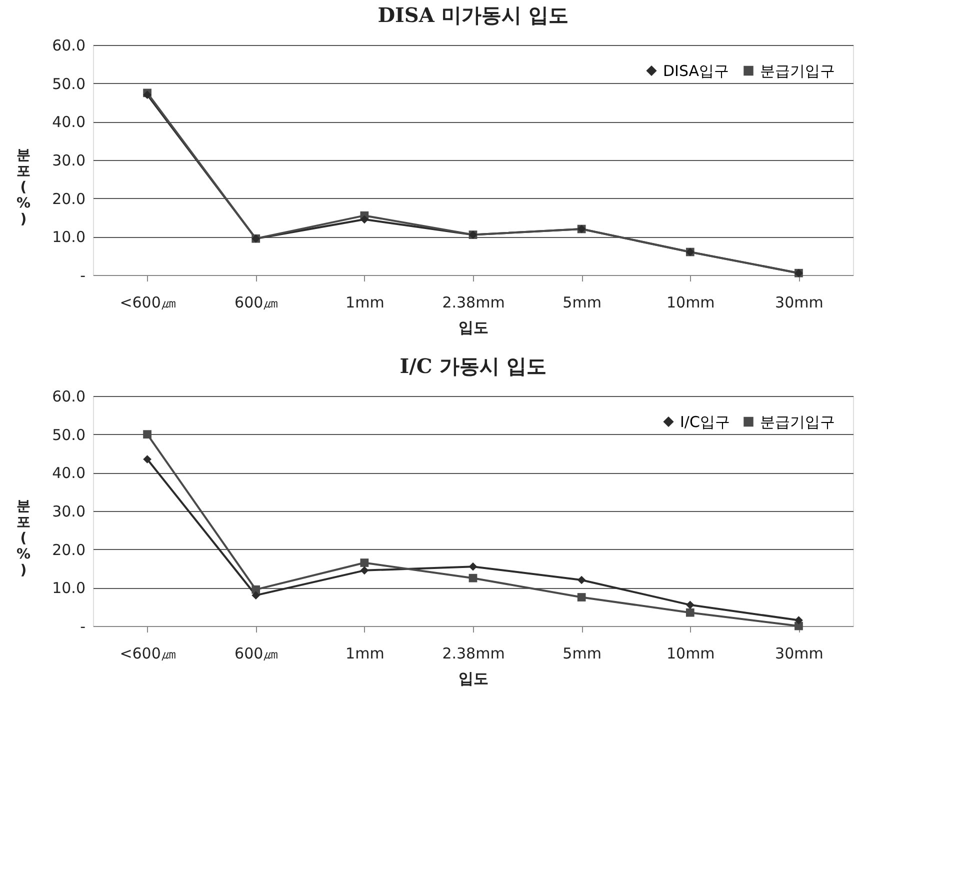 Image resolution: width=963 pixels, height=872 pixels. What do you see at coordinates (473, 15) in the screenshot?
I see `chart-title: DISA 미가동시 입도` at bounding box center [473, 15].